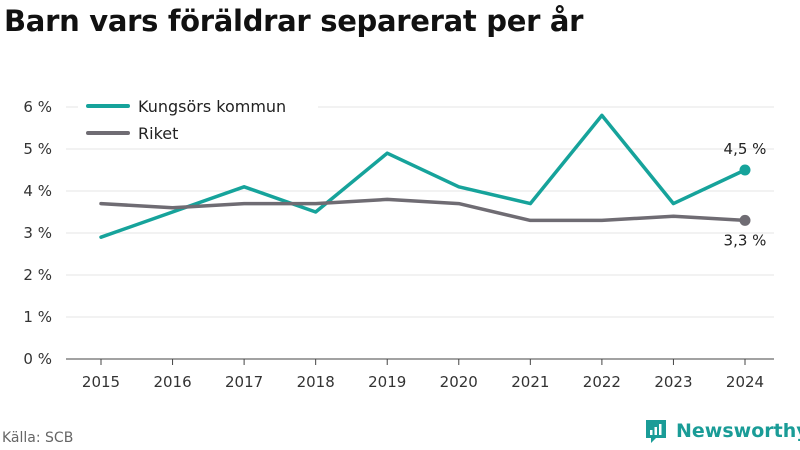  Describe the element at coordinates (37, 107) in the screenshot. I see `y-tick-label: 6 %` at that location.